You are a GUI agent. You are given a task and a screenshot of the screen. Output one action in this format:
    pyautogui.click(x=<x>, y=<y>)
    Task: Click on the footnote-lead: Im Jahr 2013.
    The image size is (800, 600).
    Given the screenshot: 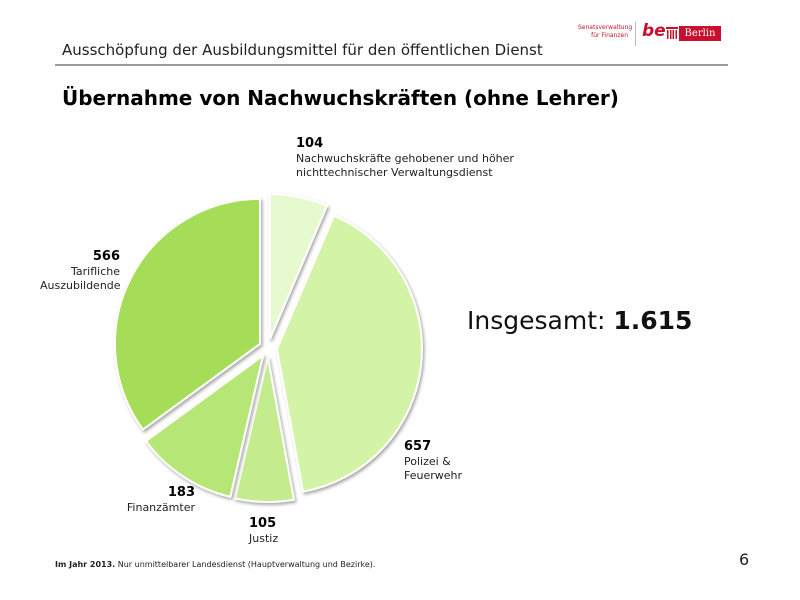 What is the action you would take?
    pyautogui.click(x=85, y=564)
    